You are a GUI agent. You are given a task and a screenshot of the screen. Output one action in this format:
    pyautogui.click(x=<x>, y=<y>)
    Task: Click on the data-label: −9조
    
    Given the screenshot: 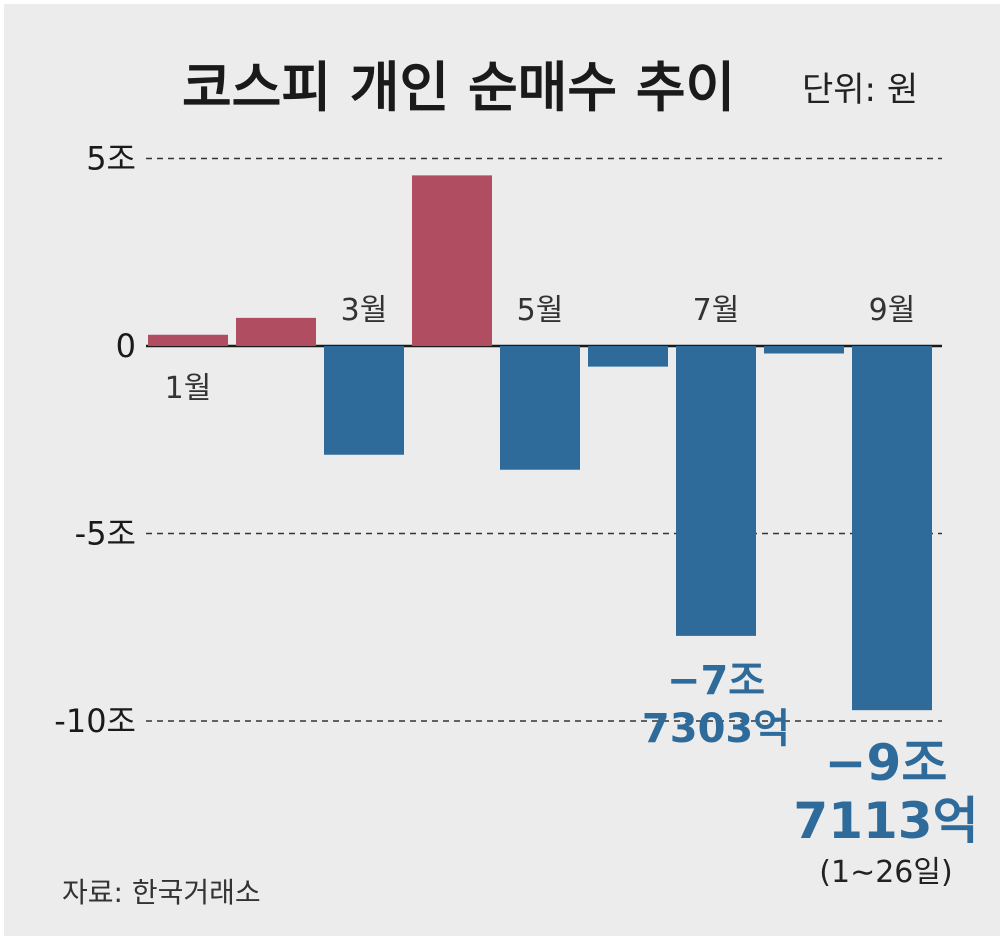 What is the action you would take?
    pyautogui.click(x=886, y=763)
    